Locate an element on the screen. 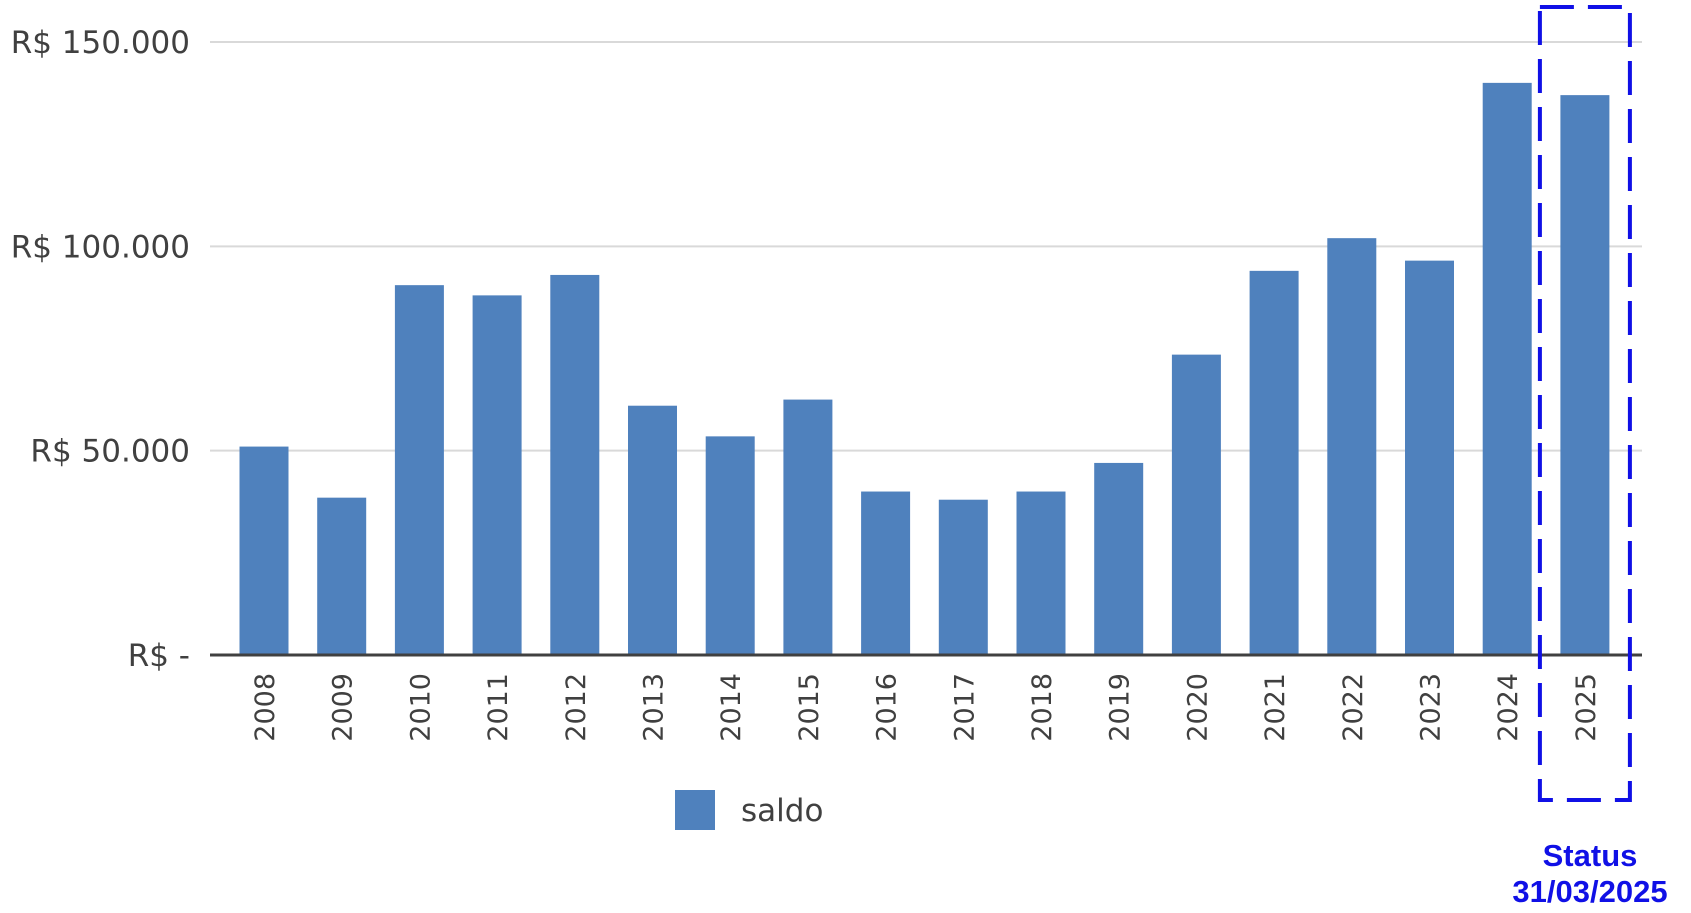 This screenshot has height=913, width=1691. bar-2008 is located at coordinates (264, 550).